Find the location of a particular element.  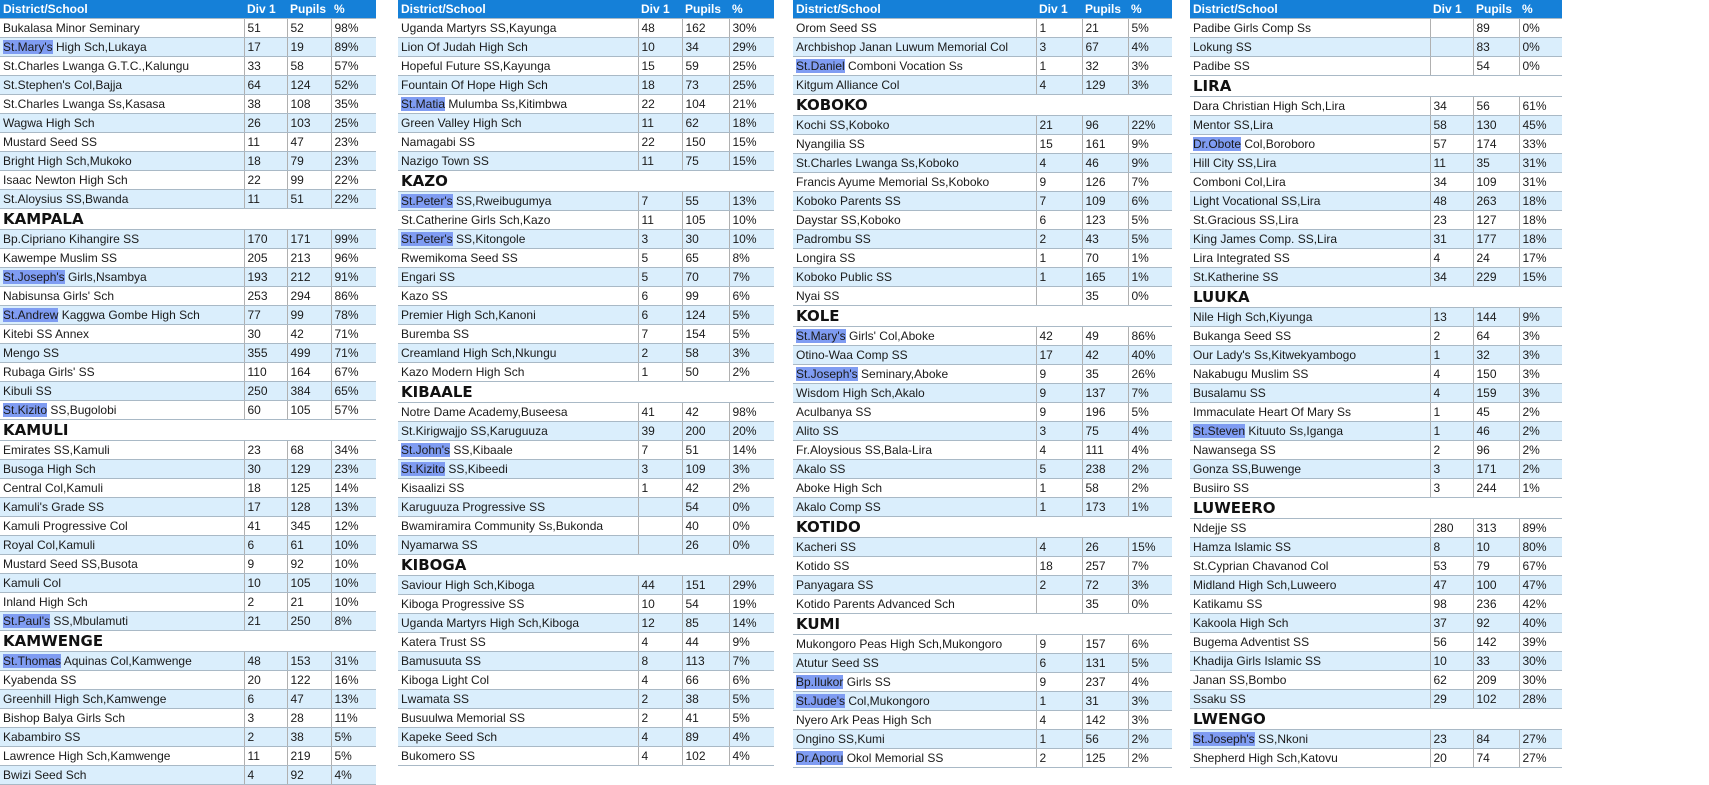

school-cell: St.Peter's SS,Rweibugumya is located at coordinates (518, 201).